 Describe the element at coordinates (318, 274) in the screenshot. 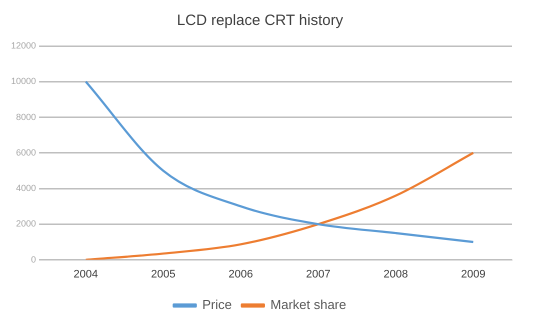

I see `x-tick-label: 2007` at that location.